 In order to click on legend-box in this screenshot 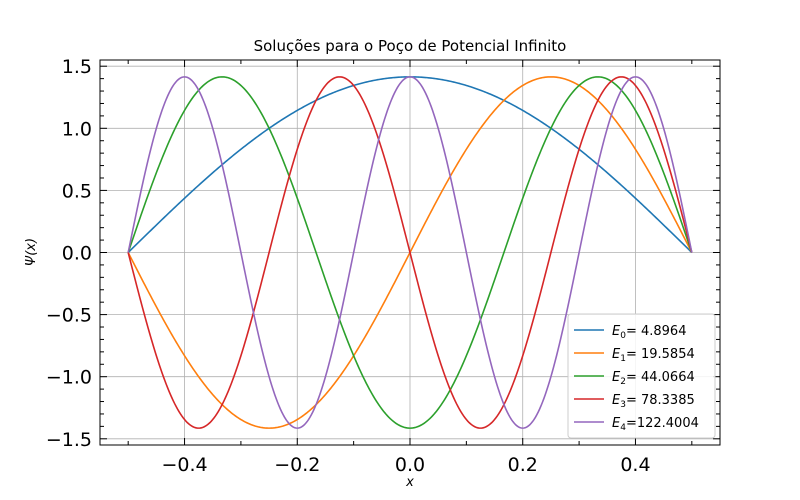, I will do `click(641, 376)`.